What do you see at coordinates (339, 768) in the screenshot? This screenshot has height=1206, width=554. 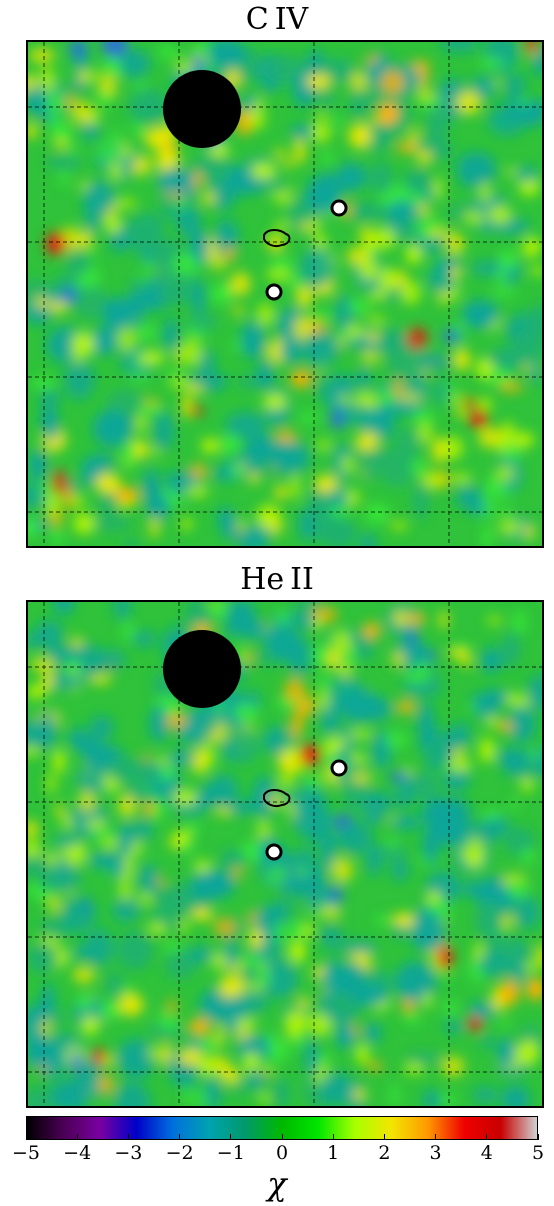 I see `source-marker` at bounding box center [339, 768].